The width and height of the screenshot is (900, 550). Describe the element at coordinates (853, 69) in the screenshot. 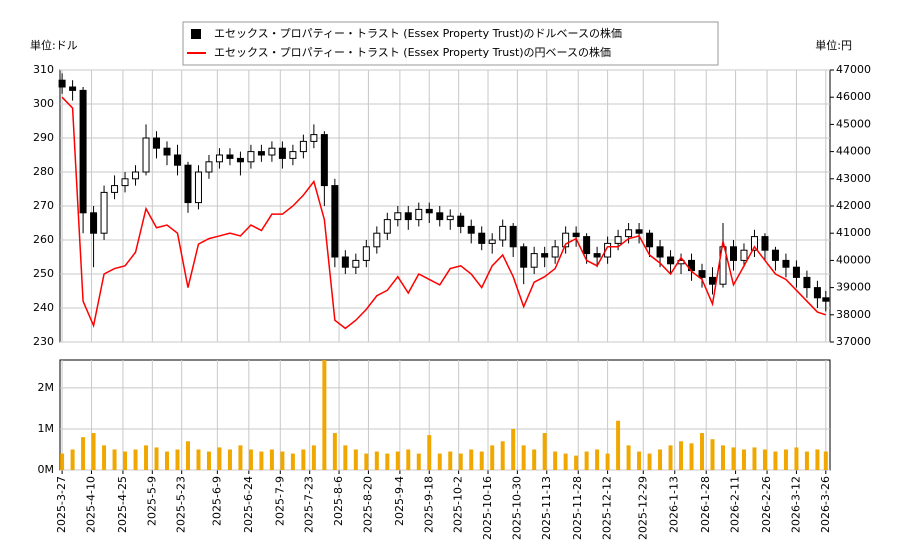

I see `y2-tick-label: 47000` at that location.